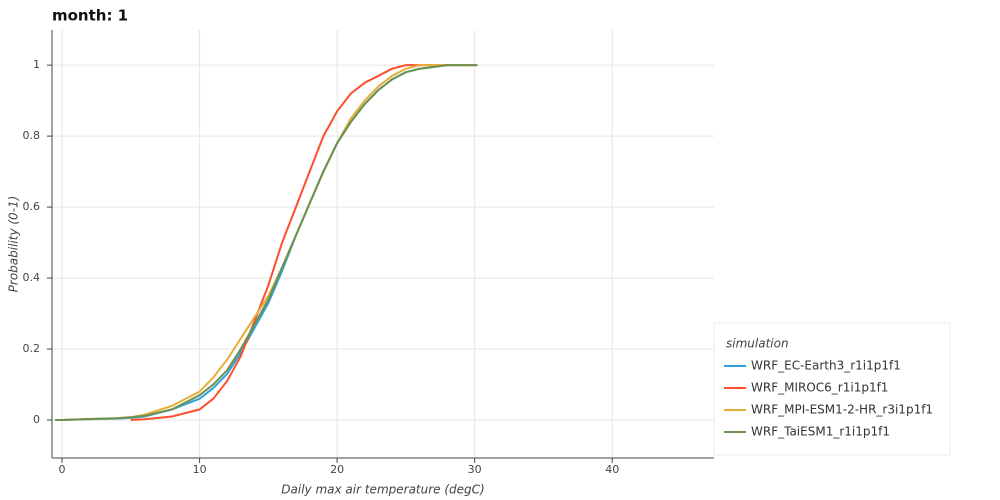 Image resolution: width=1000 pixels, height=500 pixels. What do you see at coordinates (820, 432) in the screenshot?
I see `legend-label: WRF_TaiESM1_r1i1p1f1` at bounding box center [820, 432].